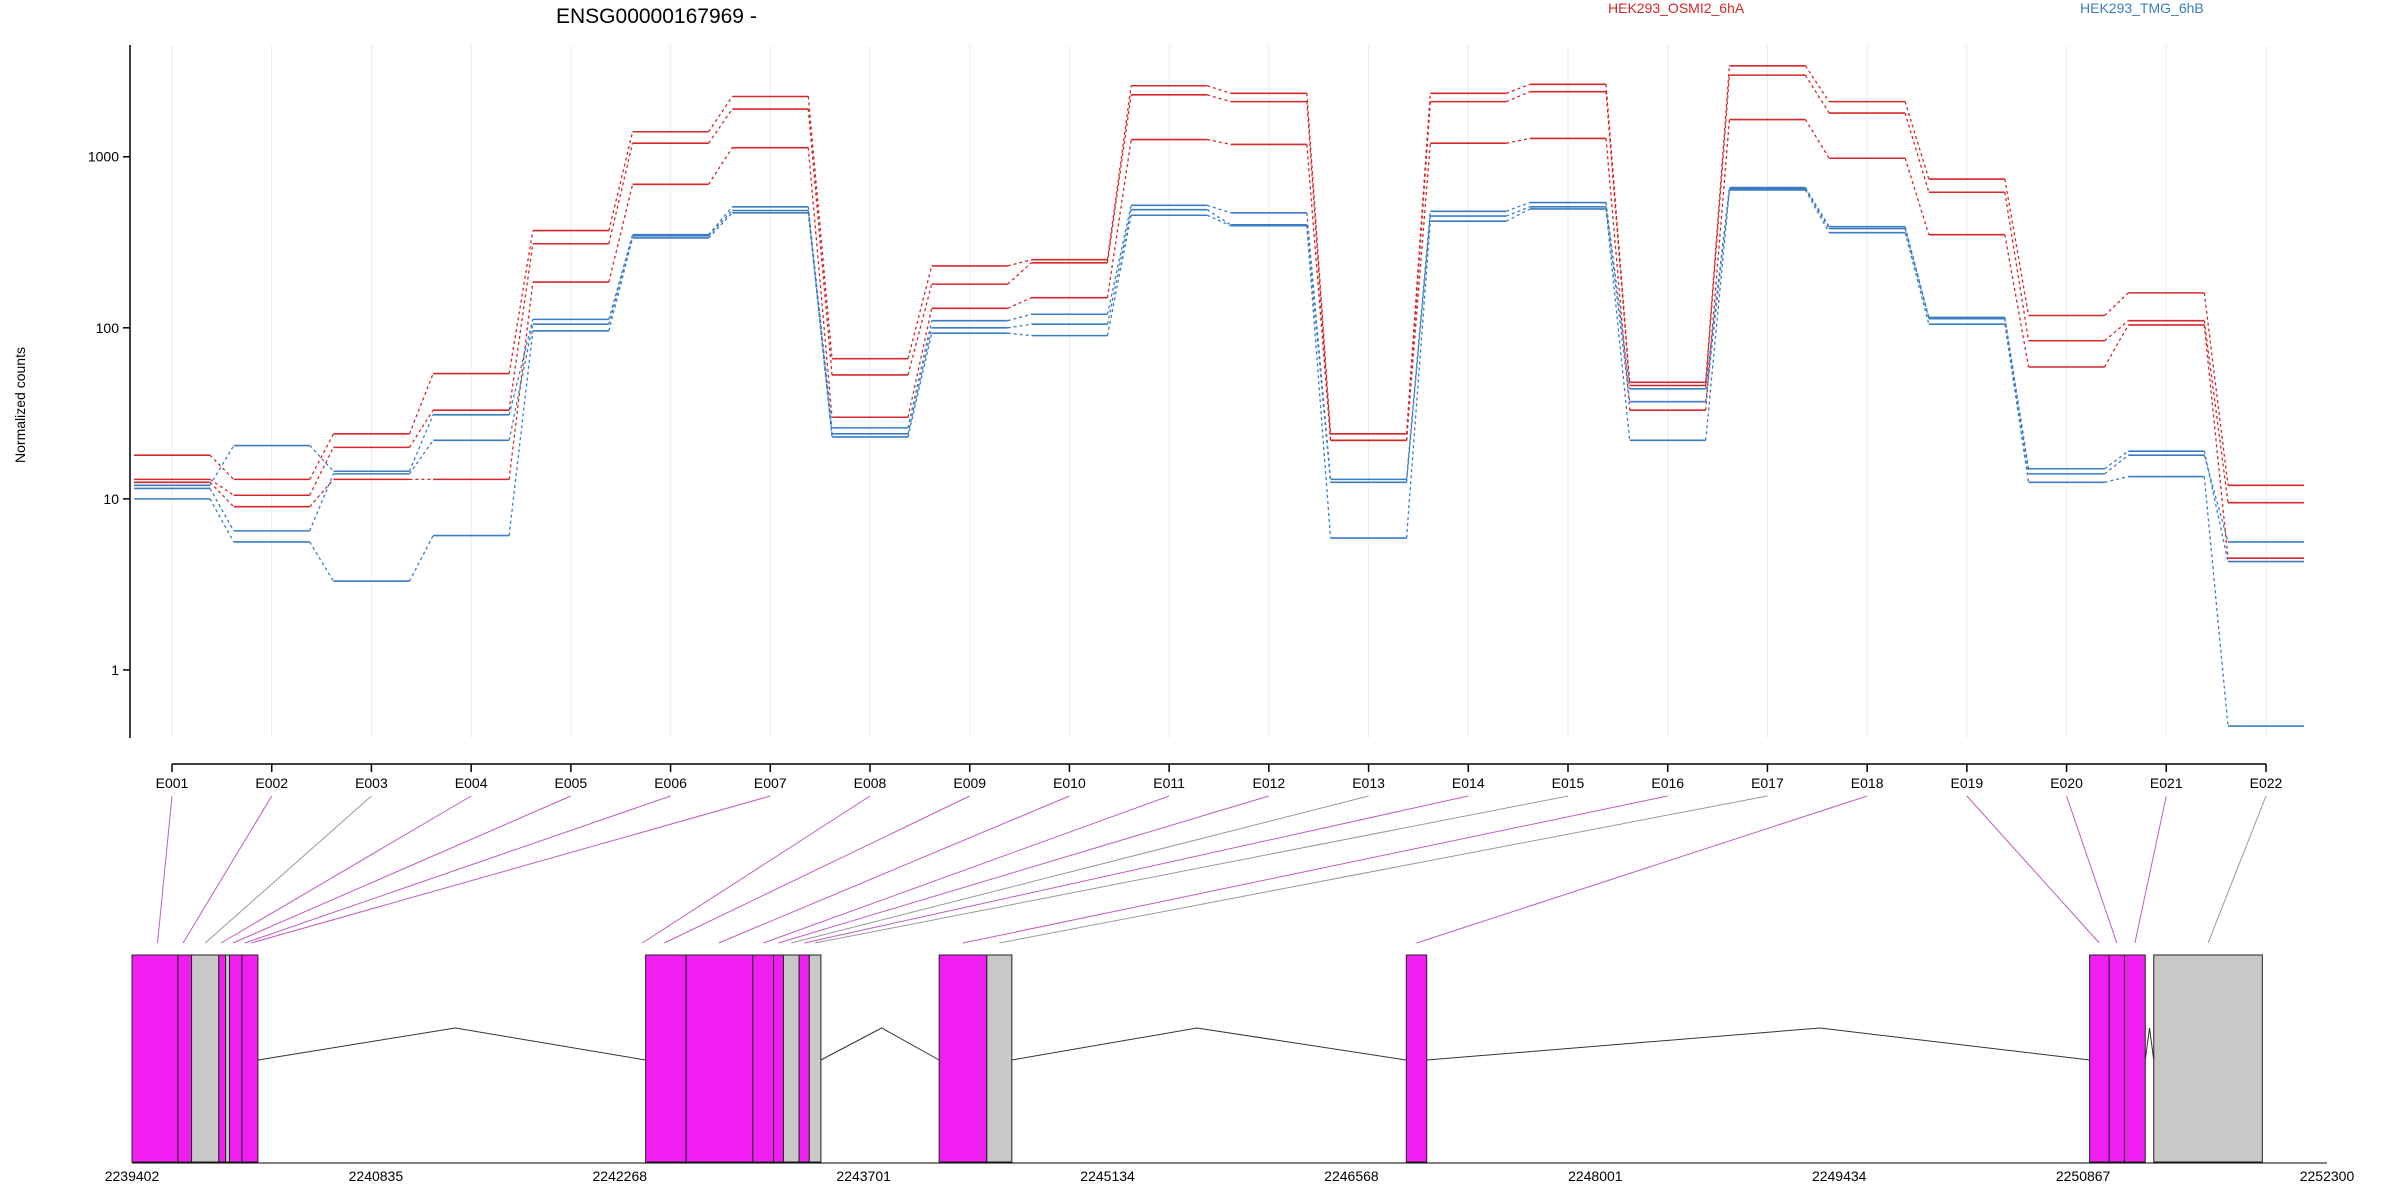 This screenshot has width=2400, height=1200. Describe the element at coordinates (1169, 783) in the screenshot. I see `x-tick-label: E011` at that location.